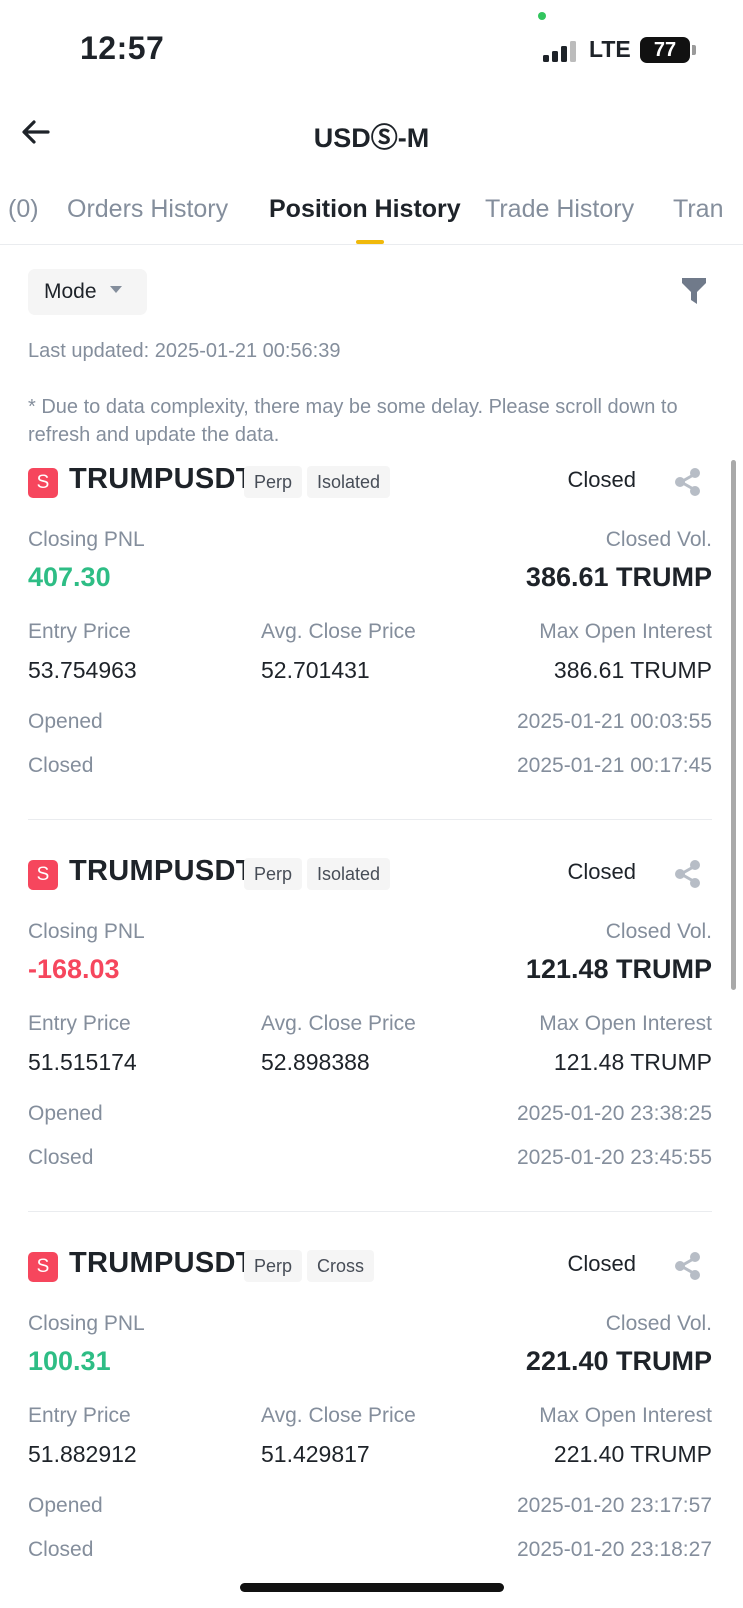 The image size is (743, 1608). I want to click on opened-time: 2025-01-20 23:38:25, so click(614, 1113).